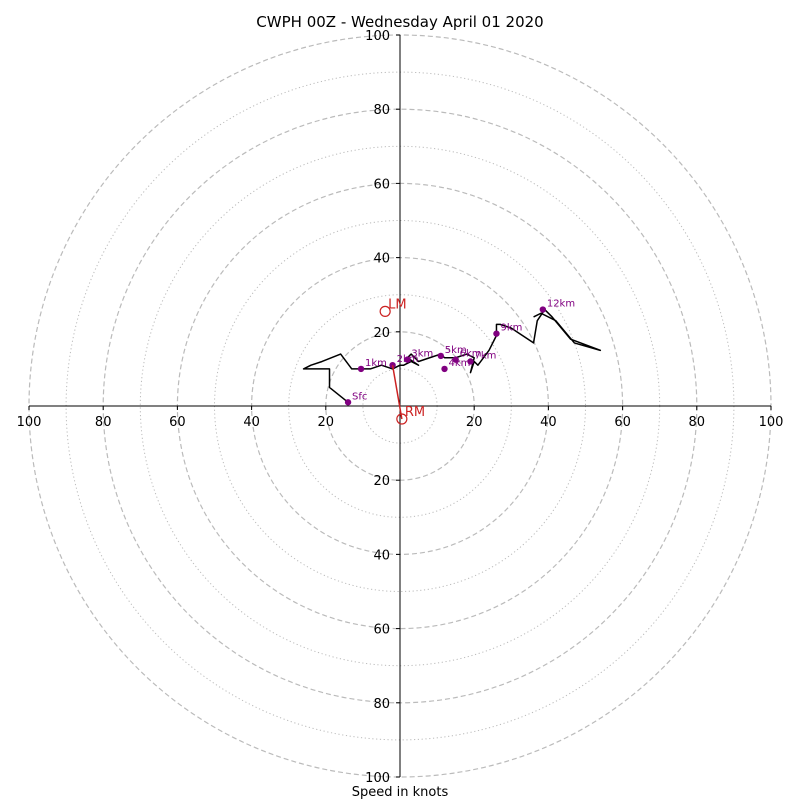  Describe the element at coordinates (399, 22) in the screenshot. I see `chart-title: CWPH 00Z - Wednesday April 01 2020` at that location.